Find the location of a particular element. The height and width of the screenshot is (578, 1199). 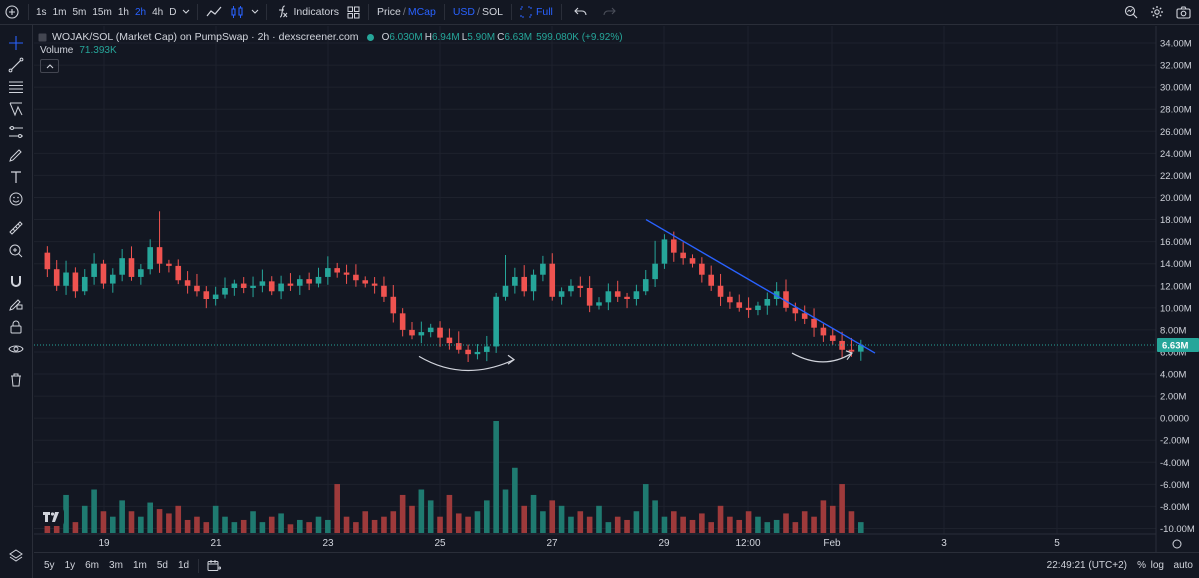

calendar-range-icon is located at coordinates (214, 565).